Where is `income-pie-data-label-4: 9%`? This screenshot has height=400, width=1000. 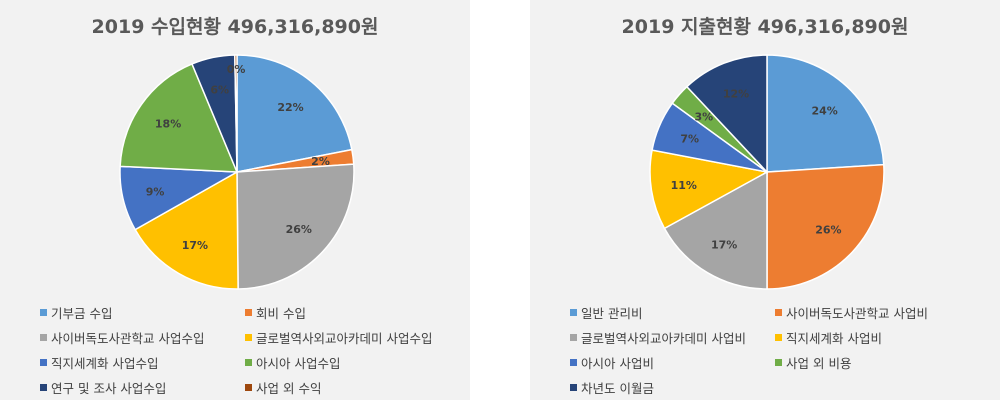 income-pie-data-label-4: 9% is located at coordinates (155, 191).